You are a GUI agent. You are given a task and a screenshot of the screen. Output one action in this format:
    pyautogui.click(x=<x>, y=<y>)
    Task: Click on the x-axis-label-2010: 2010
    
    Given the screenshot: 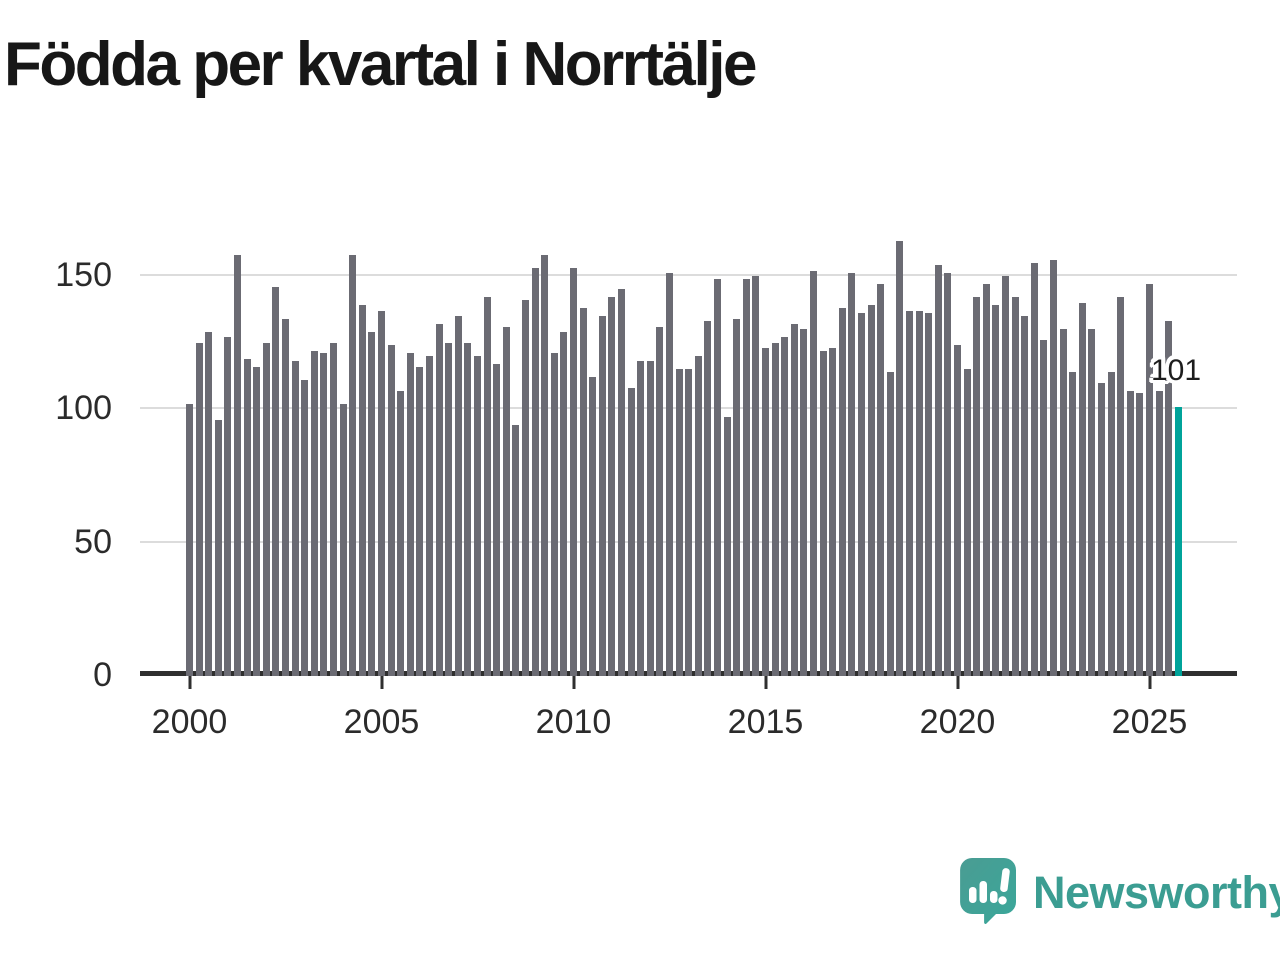 What is the action you would take?
    pyautogui.click(x=573, y=722)
    